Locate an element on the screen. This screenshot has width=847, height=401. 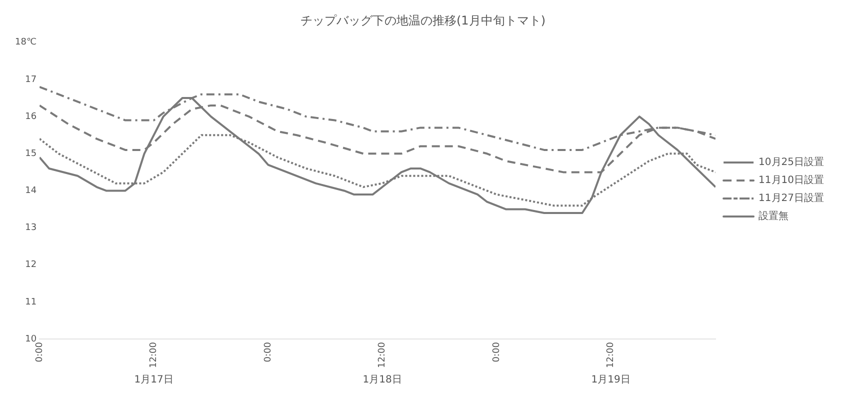
y-tick-label: 13 is located at coordinates (31, 228).